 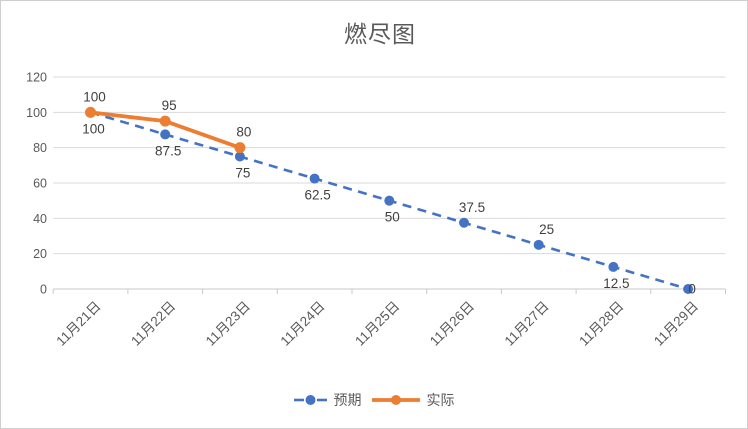 What do you see at coordinates (36, 78) in the screenshot?
I see `y-axis-tick-label: 120` at bounding box center [36, 78].